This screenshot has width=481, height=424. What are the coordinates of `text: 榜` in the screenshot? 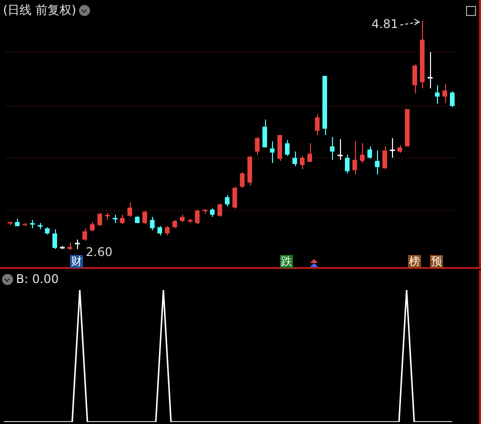 It's located at (414, 261).